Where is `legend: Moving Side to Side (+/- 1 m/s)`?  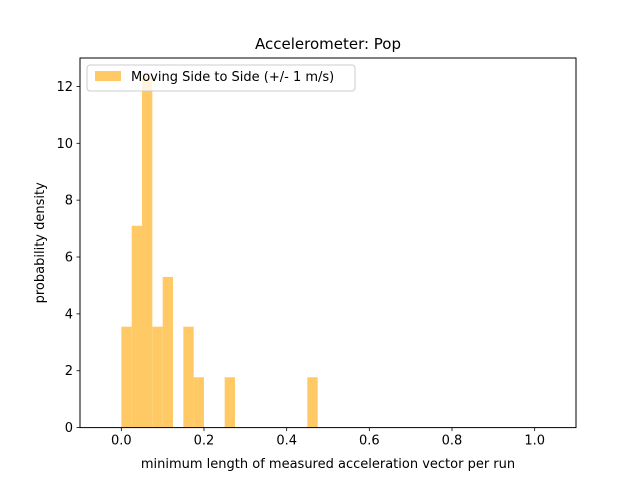
legend: Moving Side to Side (+/- 1 m/s) is located at coordinates (221, 78).